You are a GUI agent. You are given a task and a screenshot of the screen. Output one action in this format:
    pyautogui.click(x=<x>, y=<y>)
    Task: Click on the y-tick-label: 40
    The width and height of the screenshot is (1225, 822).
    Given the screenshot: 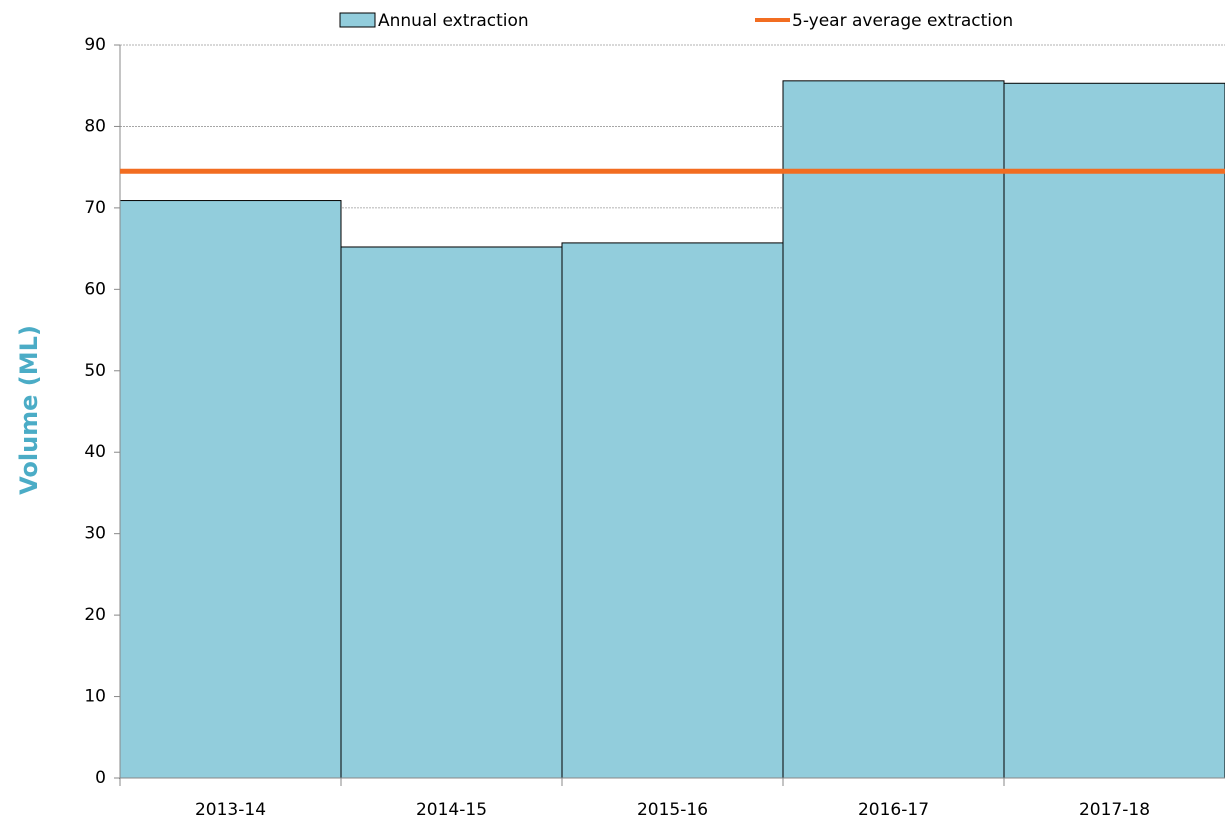 What is the action you would take?
    pyautogui.click(x=95, y=452)
    